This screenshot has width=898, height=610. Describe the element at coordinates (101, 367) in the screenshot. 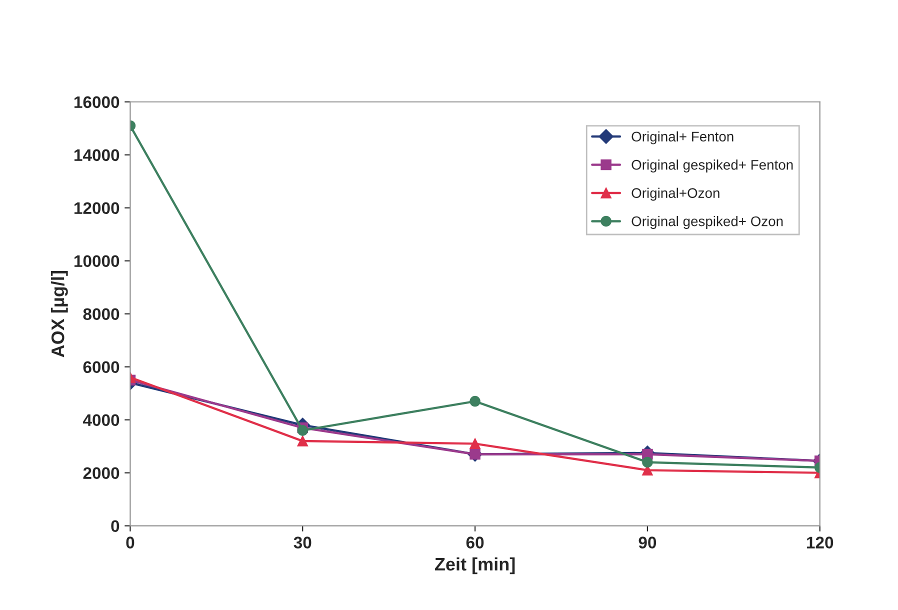

I see `y-tick-label: 6000` at that location.